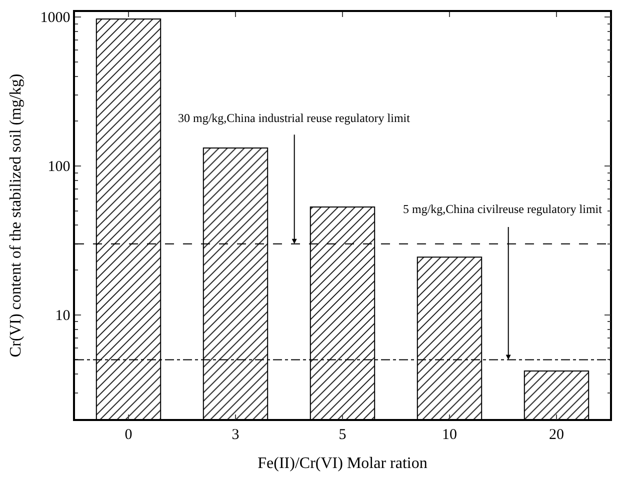 This screenshot has height=479, width=620. I want to click on y-tick-label: 1000, so click(55, 18).